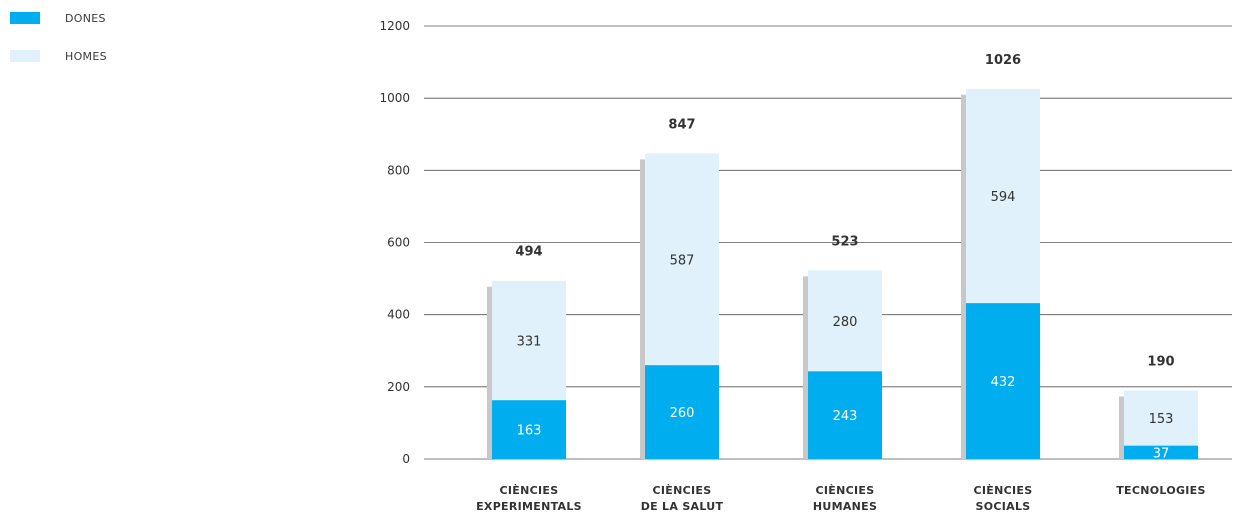  Describe the element at coordinates (398, 170) in the screenshot. I see `y-tick-label: 800` at that location.